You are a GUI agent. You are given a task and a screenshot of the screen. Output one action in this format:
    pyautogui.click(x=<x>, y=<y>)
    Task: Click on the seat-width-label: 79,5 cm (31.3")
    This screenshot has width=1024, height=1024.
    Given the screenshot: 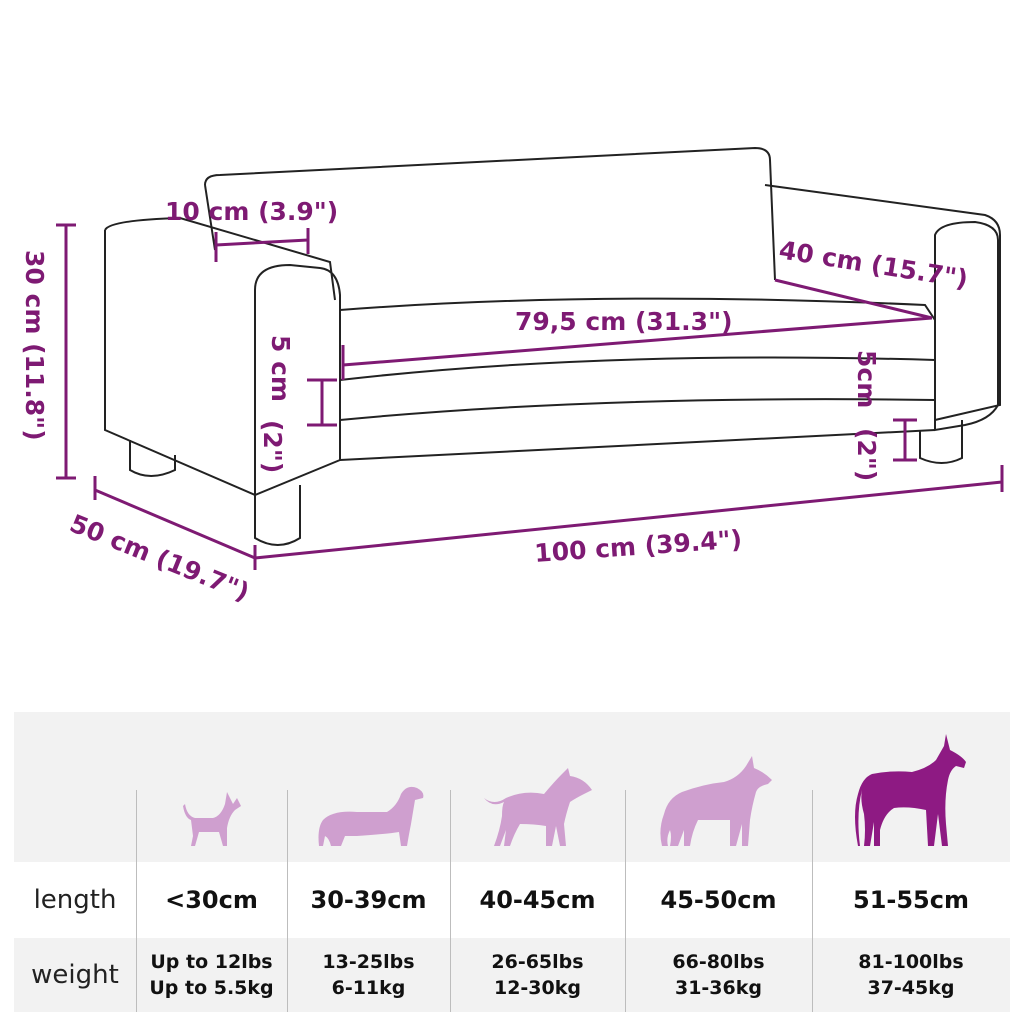 What is the action you would take?
    pyautogui.click(x=624, y=321)
    